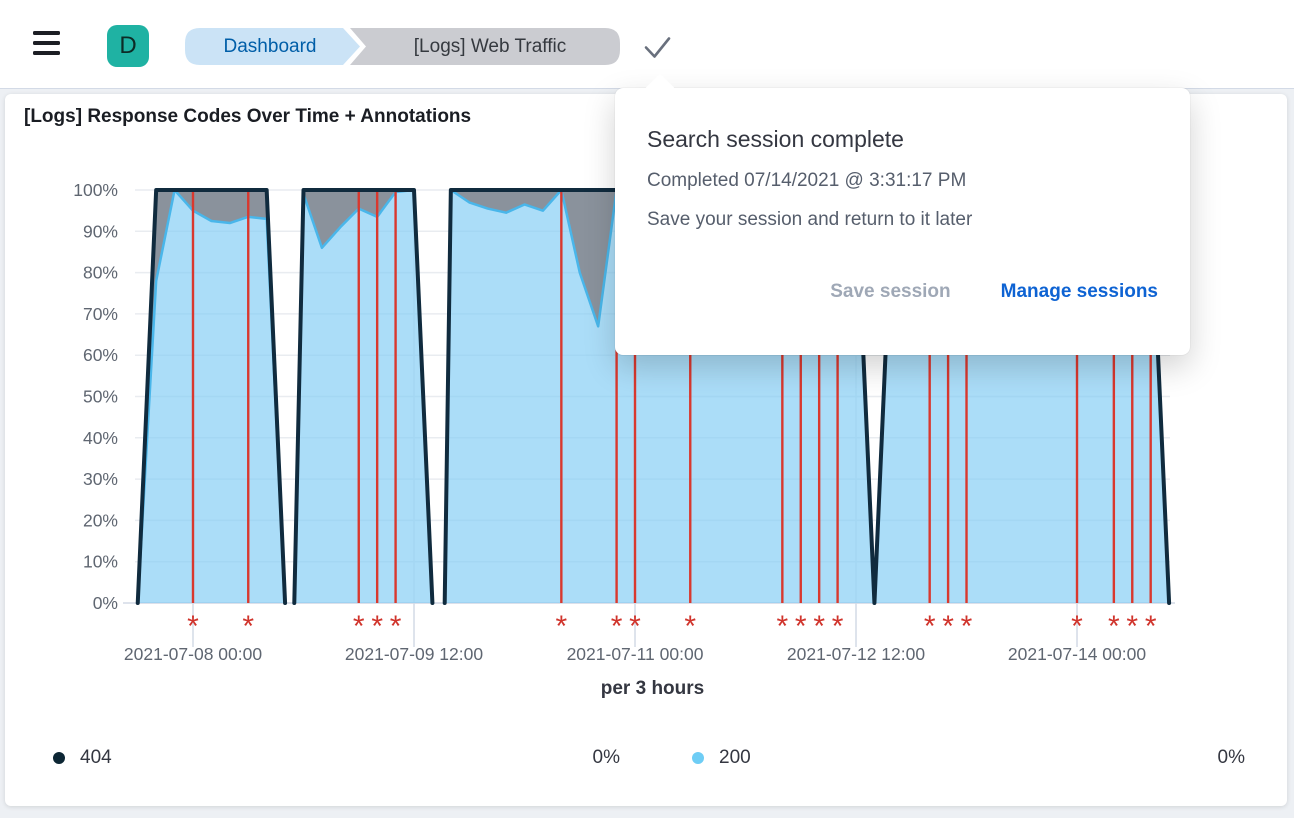 This screenshot has height=818, width=1294. I want to click on svg-text: 90%, so click(100, 231).